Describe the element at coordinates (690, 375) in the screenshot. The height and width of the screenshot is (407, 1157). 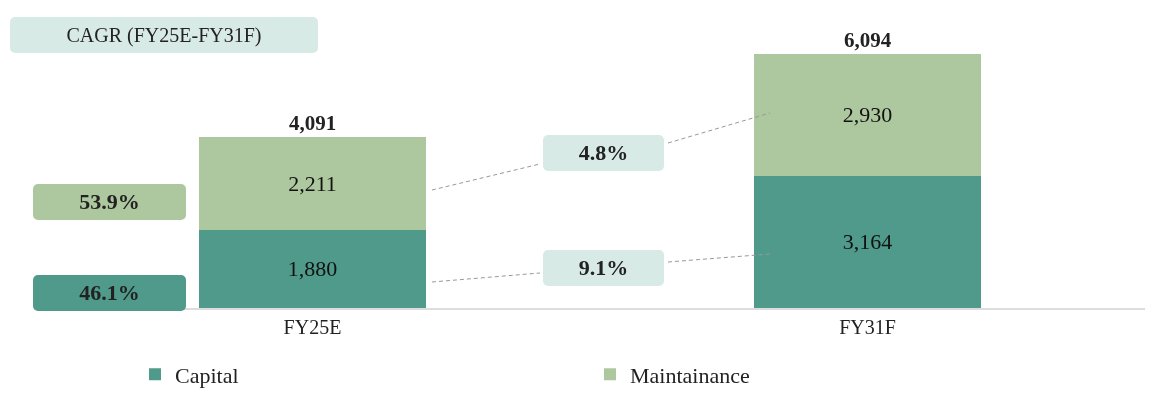
I see `legend-label: Maintainance` at that location.